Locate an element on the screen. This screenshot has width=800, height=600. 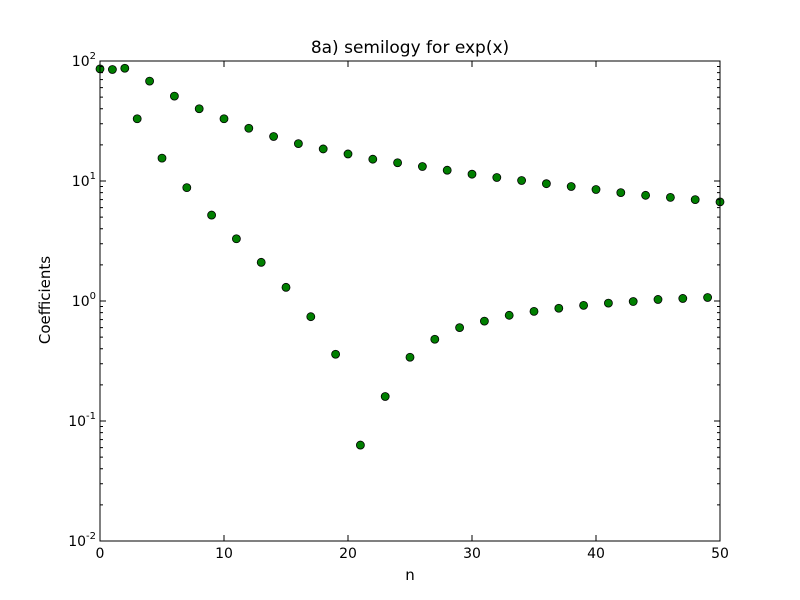
x-tick-label: 40 is located at coordinates (596, 554).